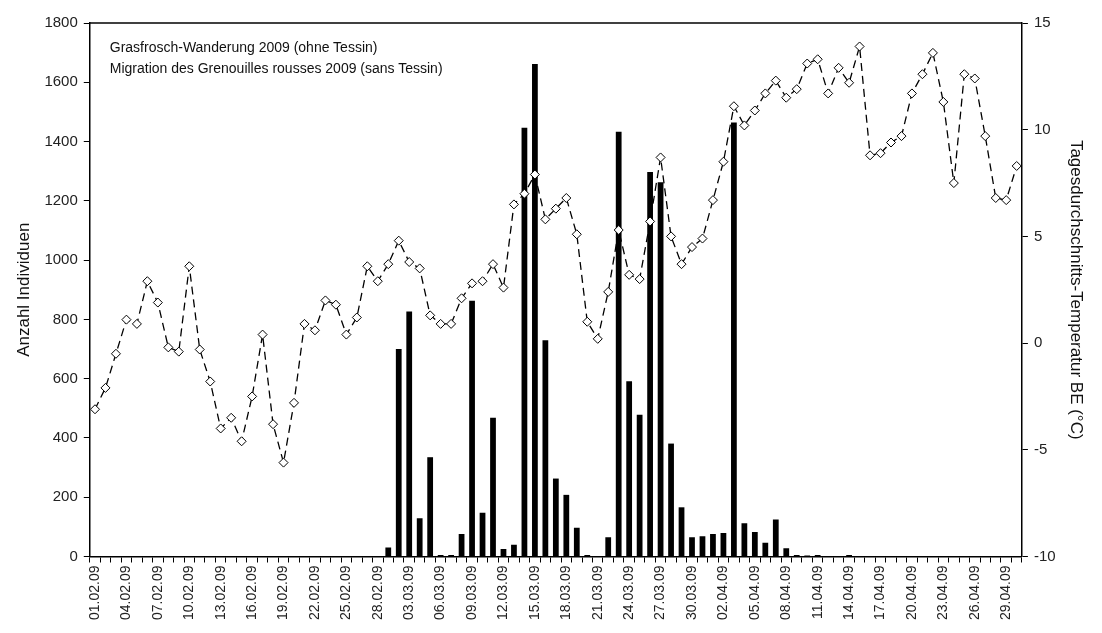 The width and height of the screenshot is (1102, 633). I want to click on x-tick-label: 28.02.09, so click(376, 592).